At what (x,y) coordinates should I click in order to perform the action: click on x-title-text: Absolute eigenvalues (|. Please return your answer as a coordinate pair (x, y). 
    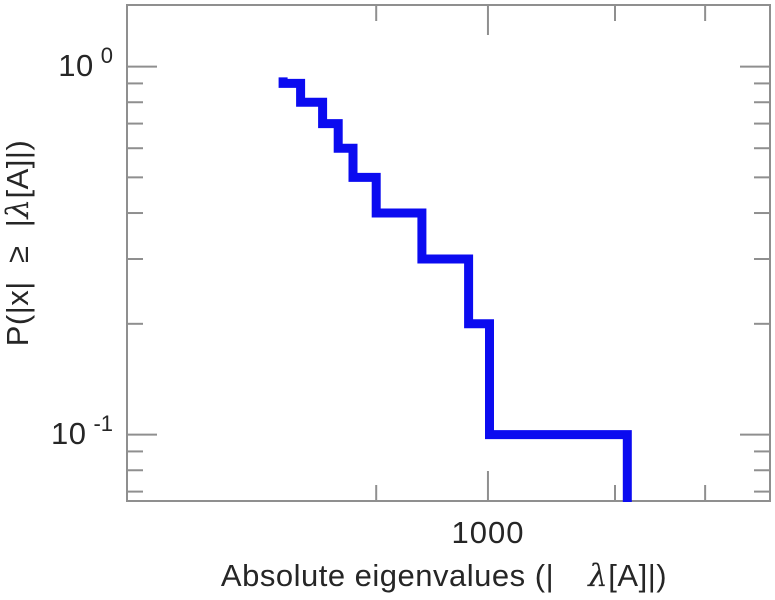
    Looking at the image, I should click on (387, 575).